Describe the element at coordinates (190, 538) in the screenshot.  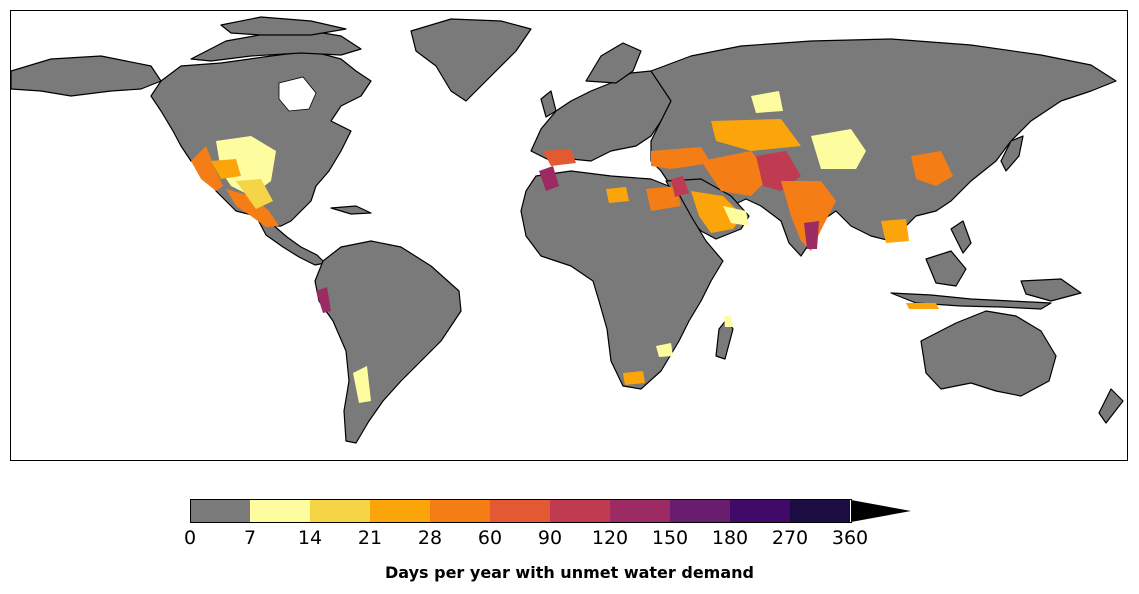
I see `colorbar-tick-label: 0` at that location.